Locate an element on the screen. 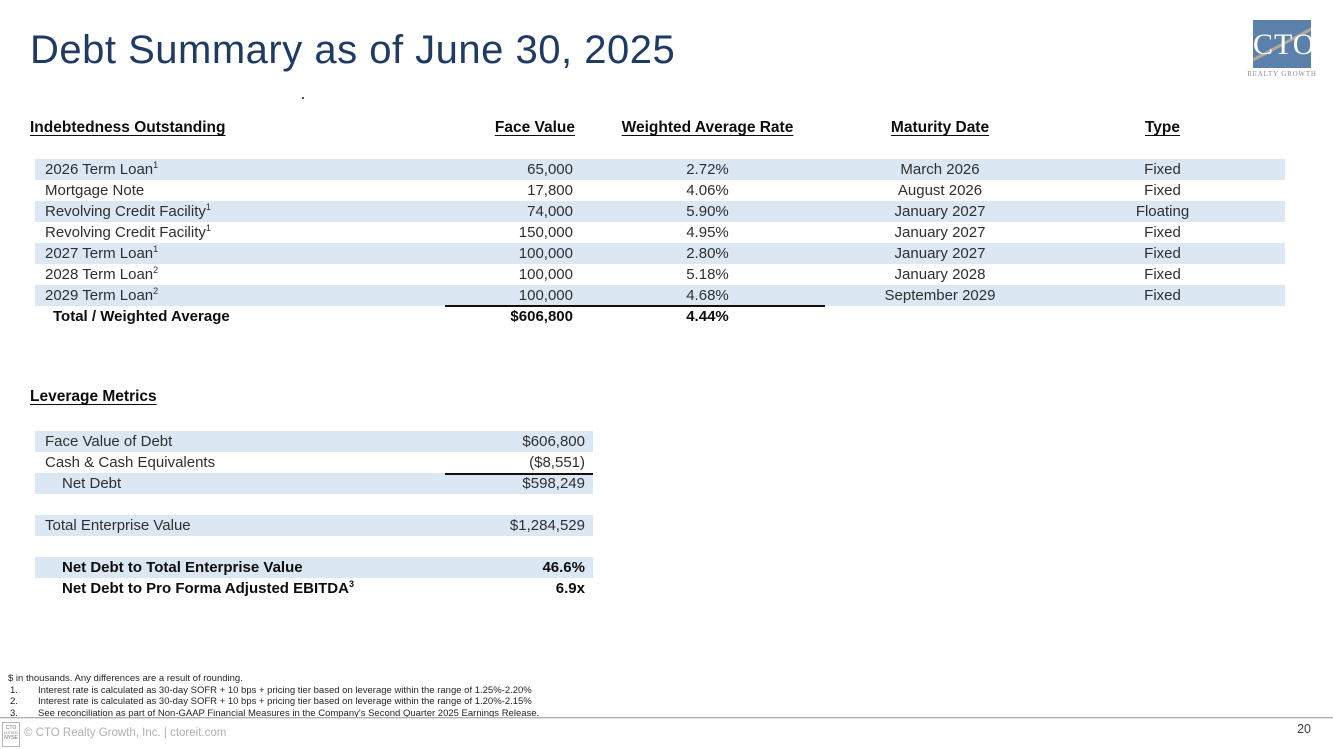 This screenshot has width=1333, height=749. header-indebtedness: Indebtedness Outstanding is located at coordinates (128, 127).